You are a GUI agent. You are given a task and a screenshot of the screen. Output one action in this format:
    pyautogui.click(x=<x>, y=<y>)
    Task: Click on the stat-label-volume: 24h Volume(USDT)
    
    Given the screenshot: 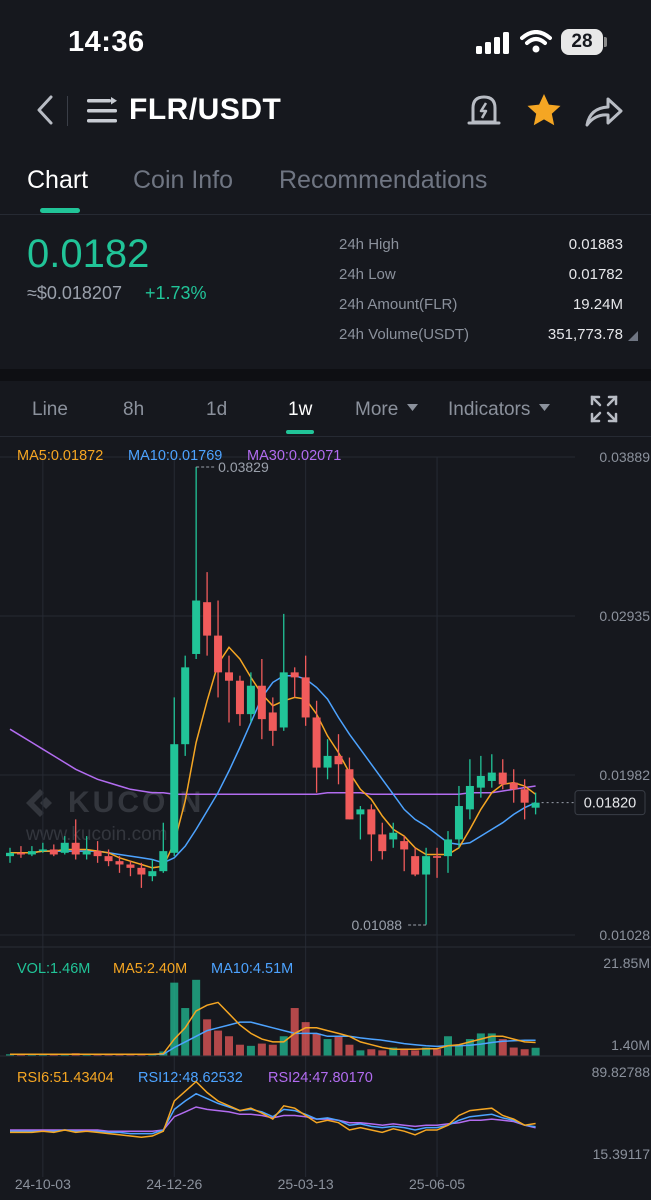 What is the action you would take?
    pyautogui.click(x=404, y=334)
    